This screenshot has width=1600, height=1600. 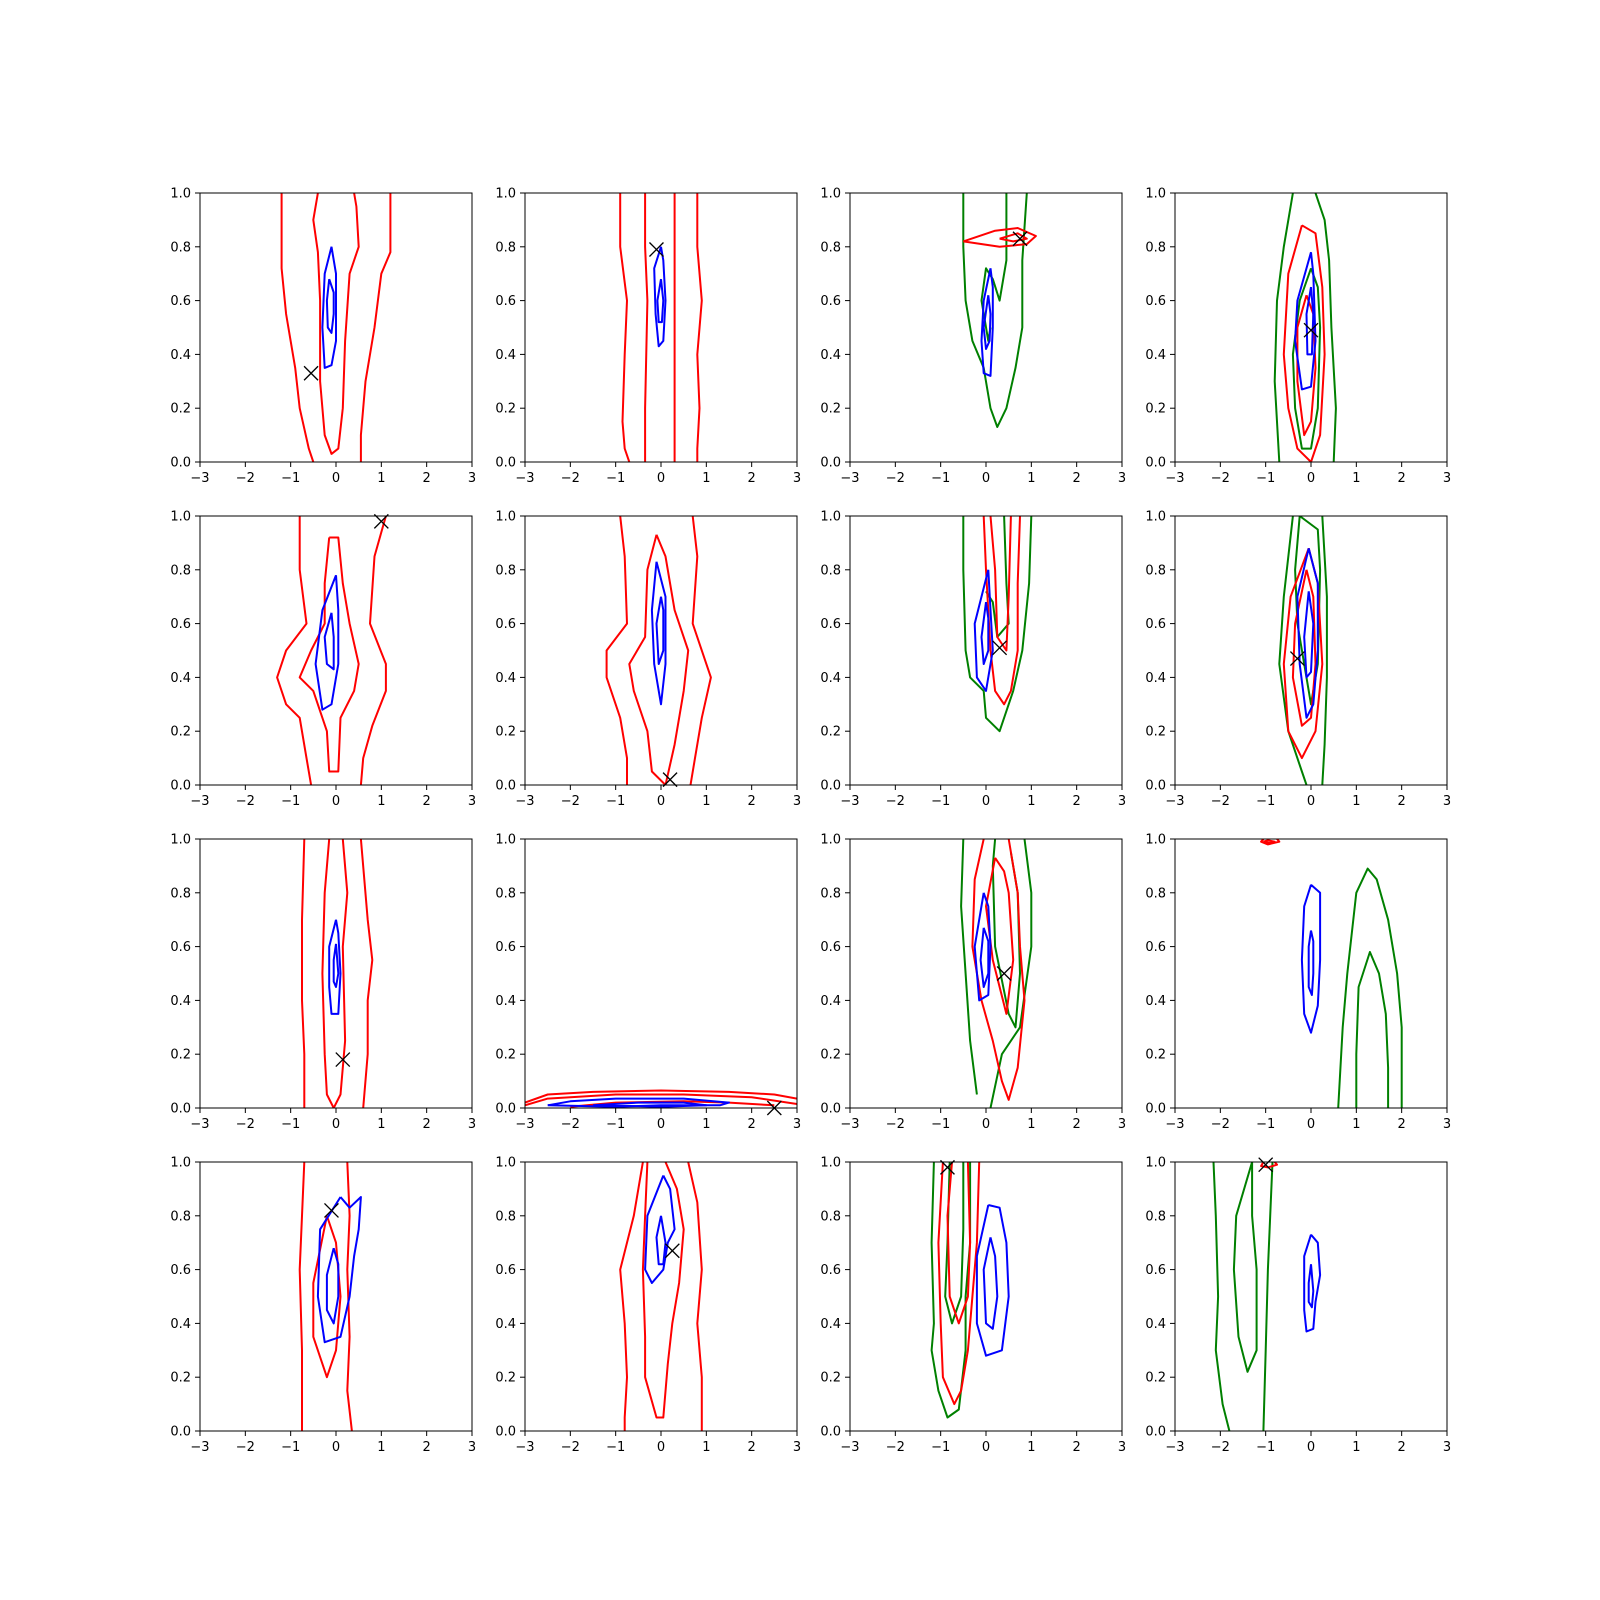 I want to click on green-contour-line, so click(x=1325, y=327).